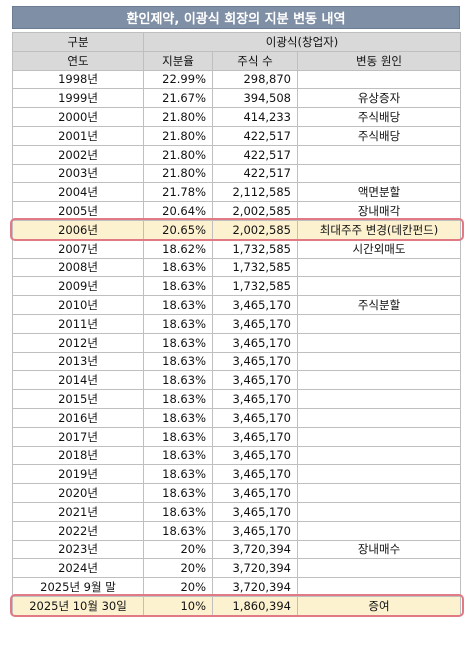 The width and height of the screenshot is (471, 661). I want to click on table-row: 2020년 18.63% 3,465,170, so click(236, 493).